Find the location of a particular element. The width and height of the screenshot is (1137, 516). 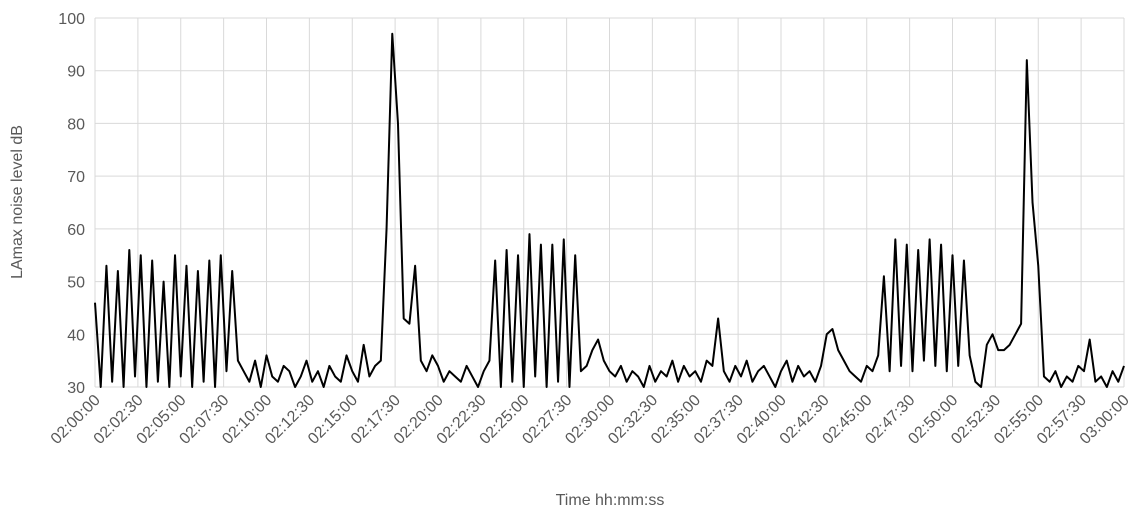

y-axis-title: LAmax noise level dB is located at coordinates (17, 202).